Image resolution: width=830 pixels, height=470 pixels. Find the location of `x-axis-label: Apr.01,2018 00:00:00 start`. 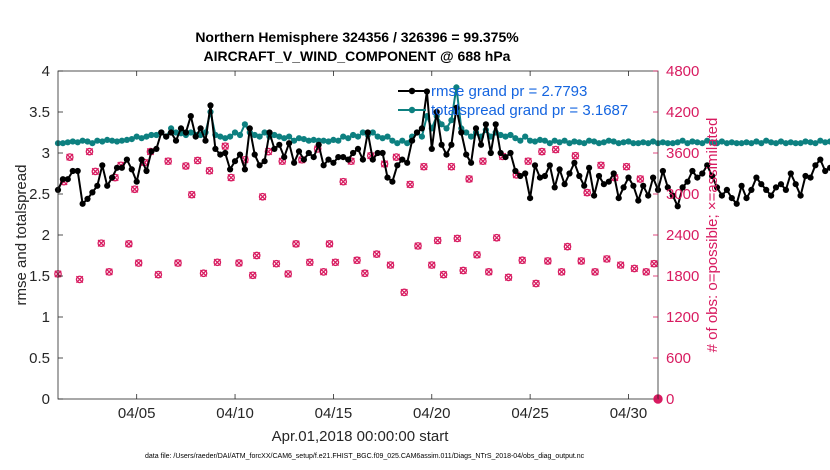

x-axis-label: Apr.01,2018 00:00:00 start is located at coordinates (361, 436).